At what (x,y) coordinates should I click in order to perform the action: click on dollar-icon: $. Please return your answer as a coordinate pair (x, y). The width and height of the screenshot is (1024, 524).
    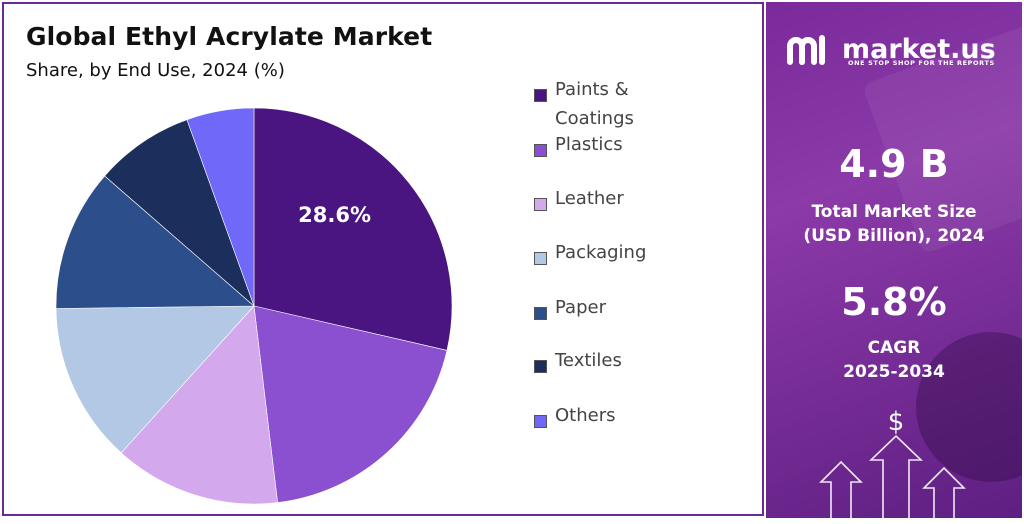
    Looking at the image, I should click on (896, 422).